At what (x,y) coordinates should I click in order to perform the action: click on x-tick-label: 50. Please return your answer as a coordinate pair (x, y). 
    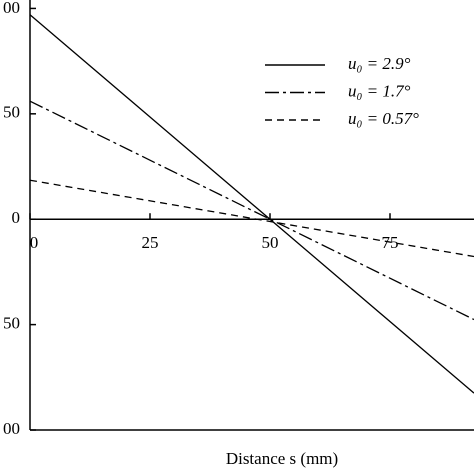
    Looking at the image, I should click on (270, 242).